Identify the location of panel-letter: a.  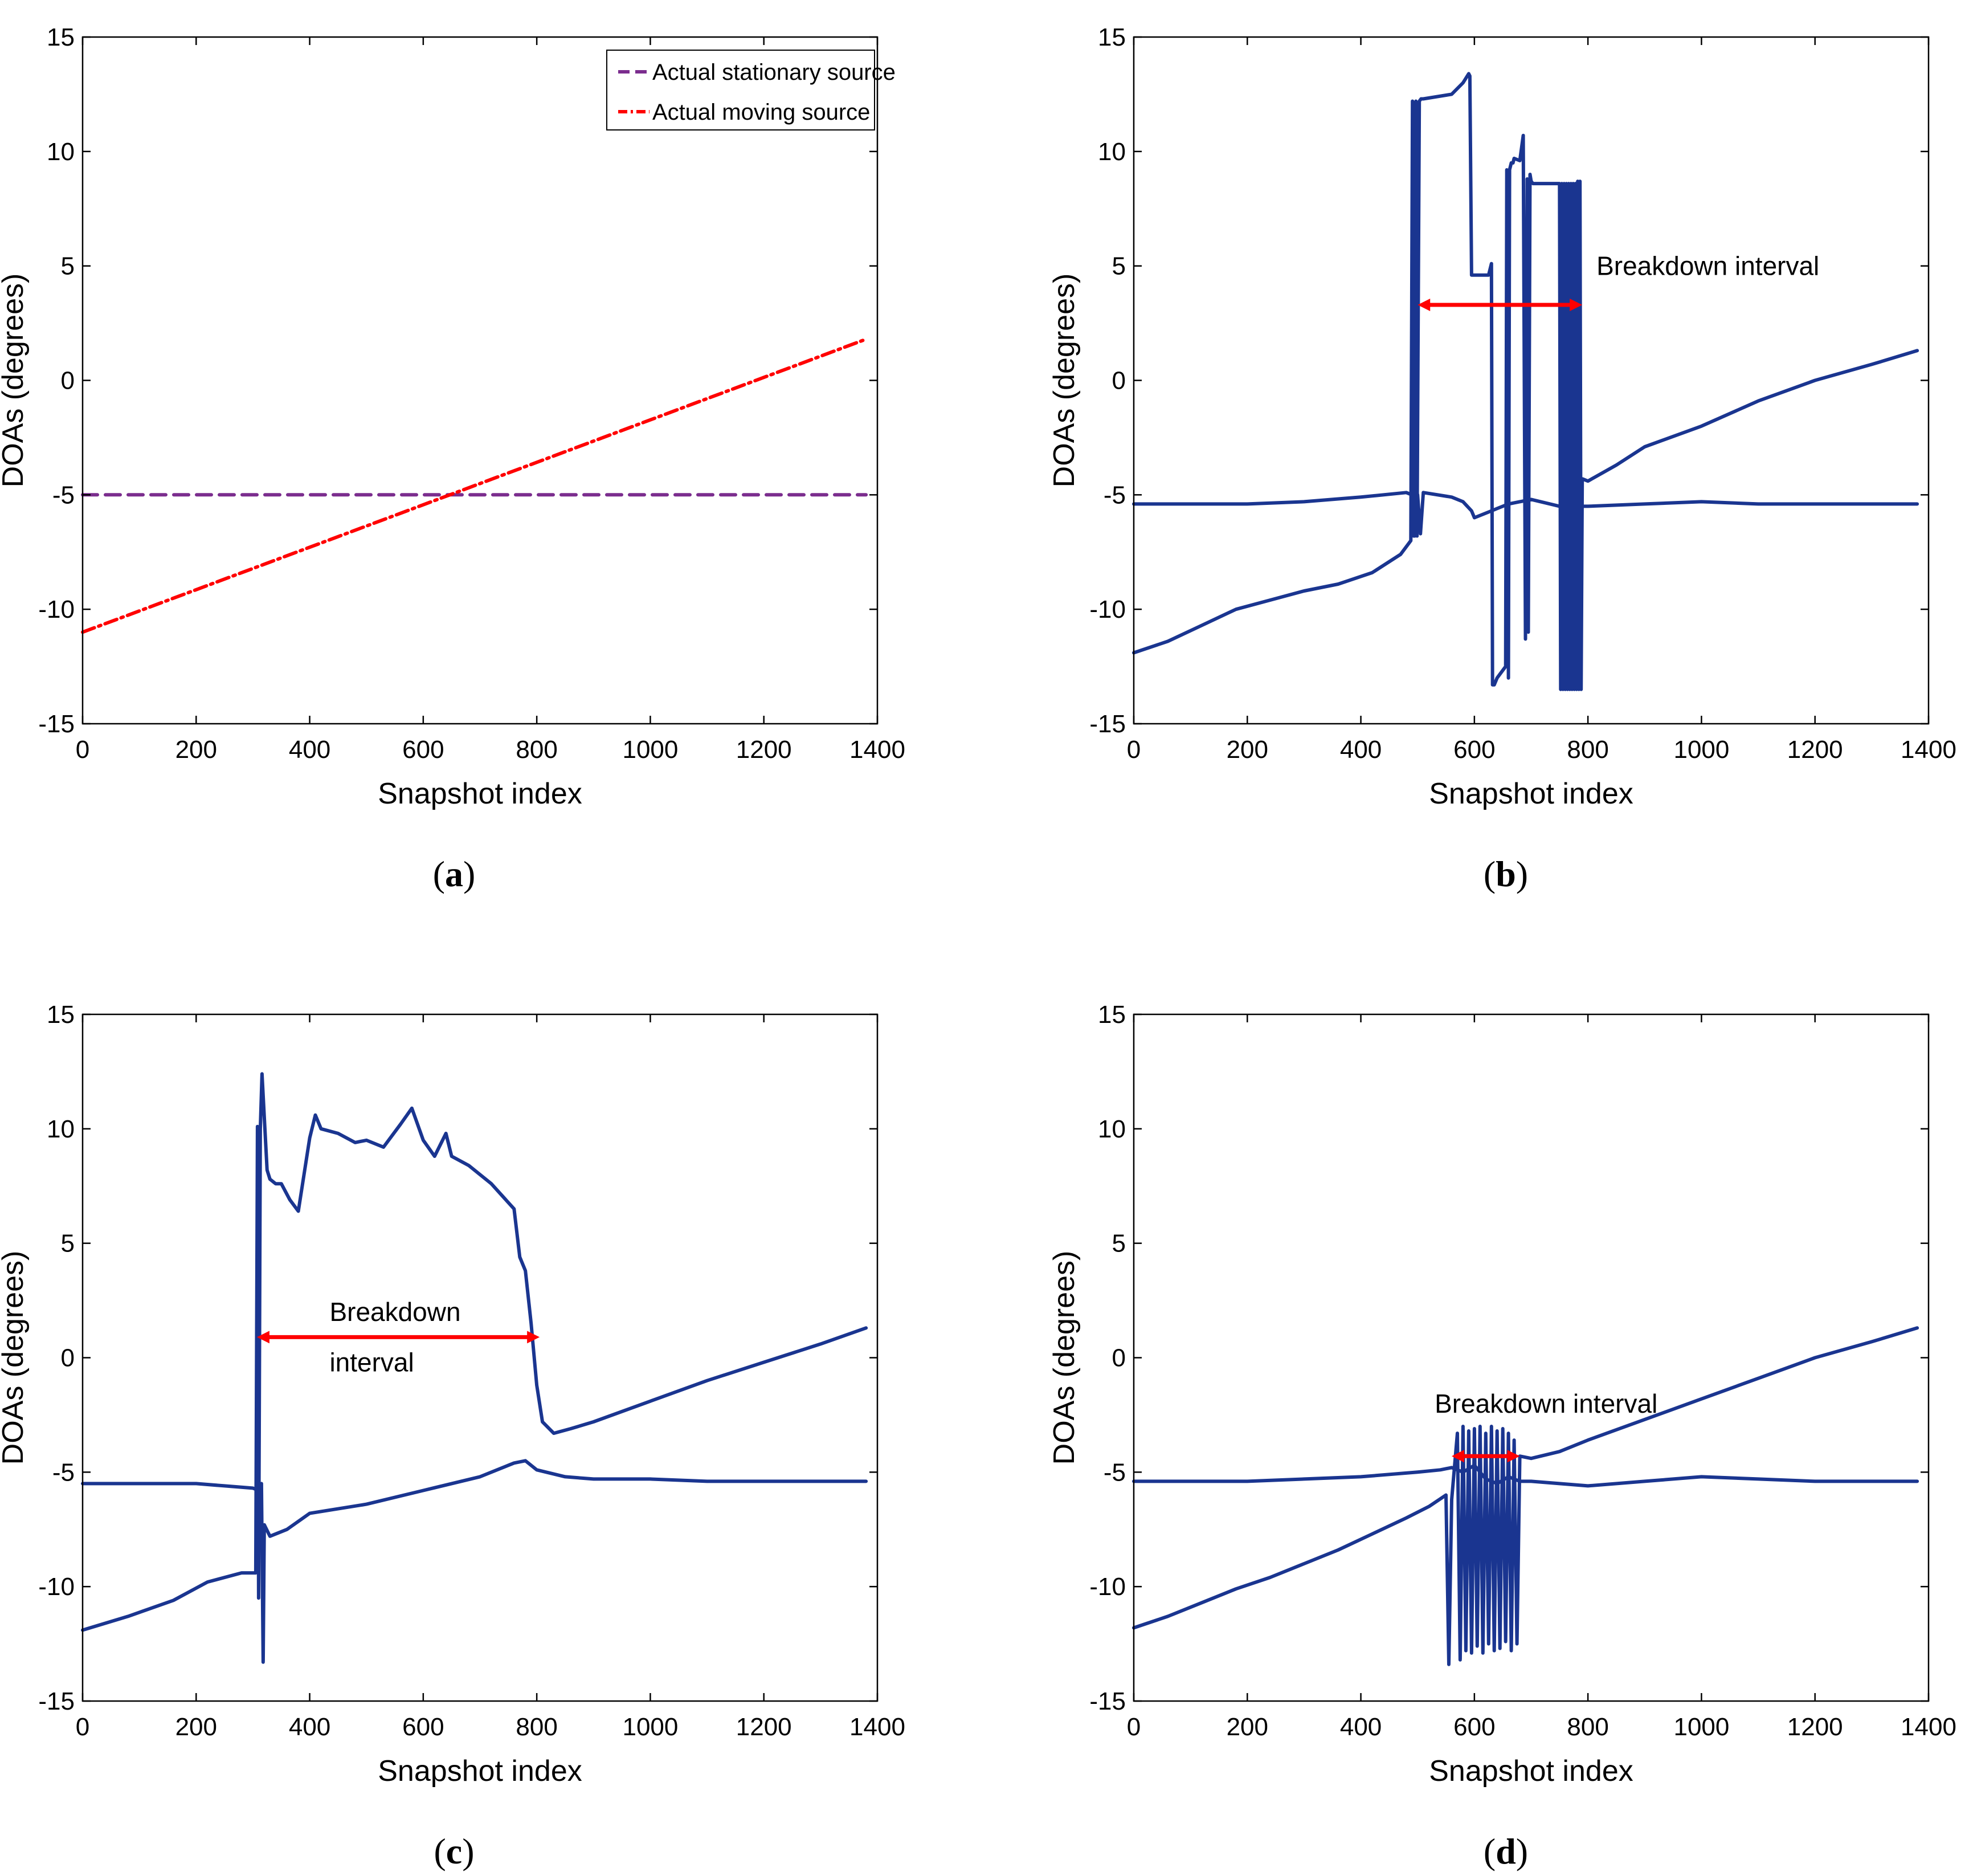
(454, 874).